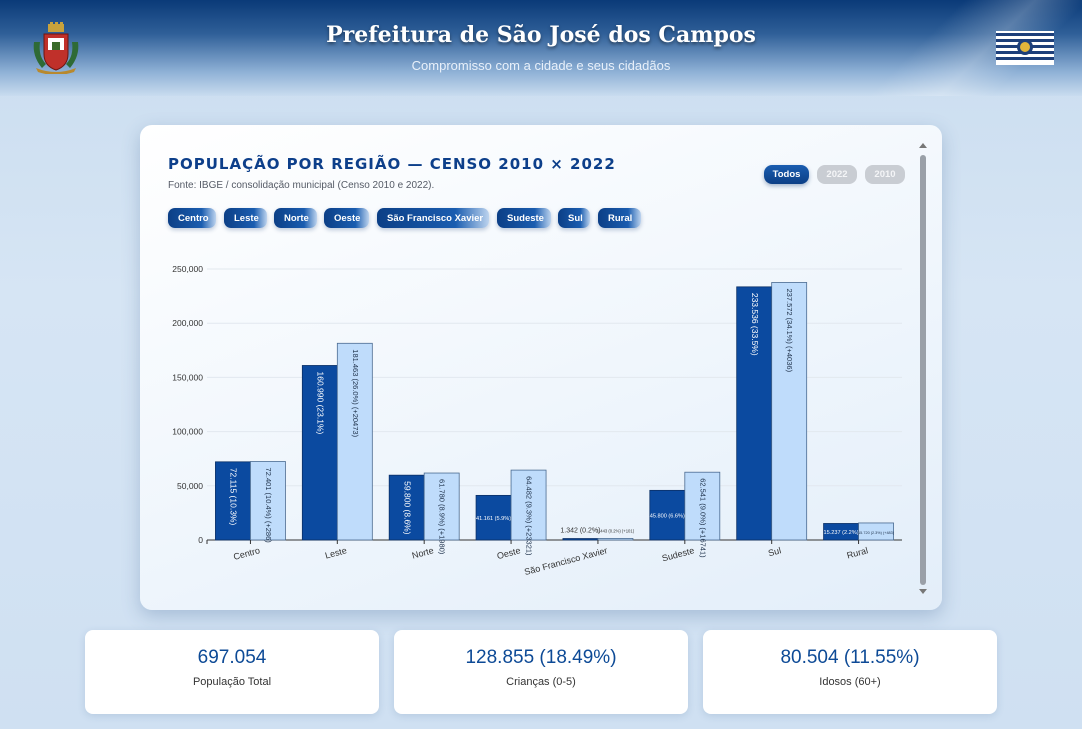 The width and height of the screenshot is (1082, 729). I want to click on bar-data-label: 64.482 (9.3%) (+23321), so click(529, 516).